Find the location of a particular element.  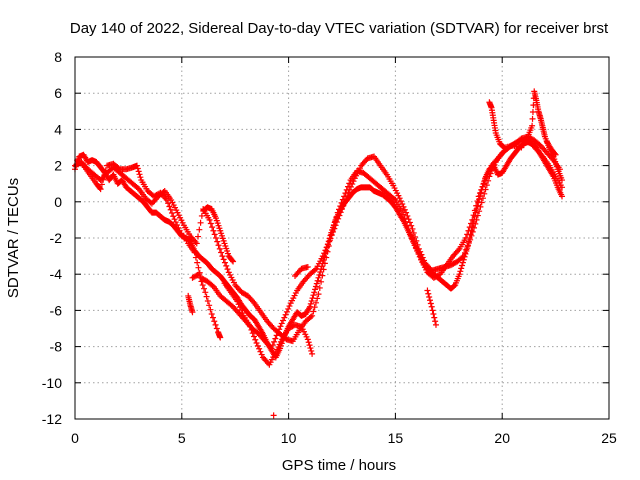

series-track-d is located at coordinates (252, 315).